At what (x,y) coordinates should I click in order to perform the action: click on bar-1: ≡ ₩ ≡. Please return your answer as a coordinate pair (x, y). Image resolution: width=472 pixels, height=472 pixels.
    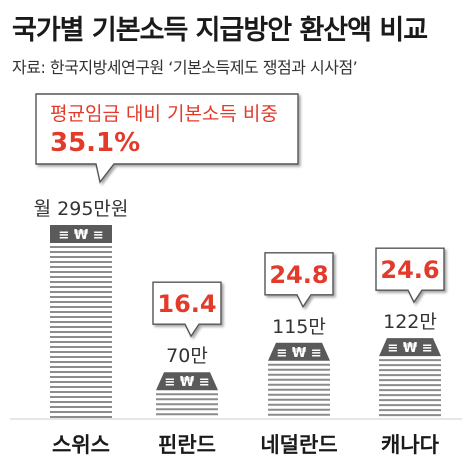
    Looking at the image, I should click on (81, 321).